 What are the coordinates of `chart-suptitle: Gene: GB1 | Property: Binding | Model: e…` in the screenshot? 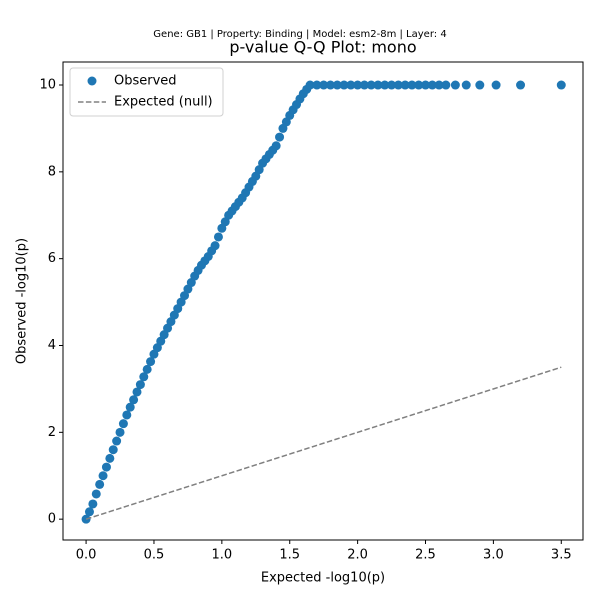 It's located at (299, 34).